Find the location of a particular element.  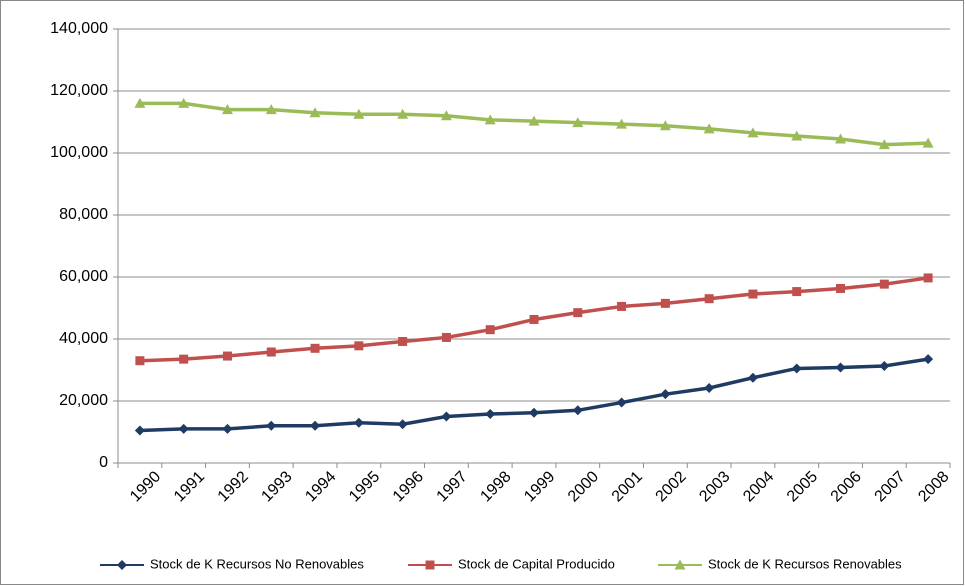

y-tick-label: 80,000 is located at coordinates (83, 214).